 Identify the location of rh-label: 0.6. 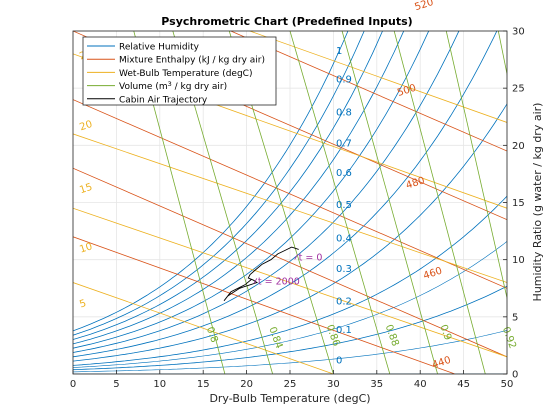
(344, 173).